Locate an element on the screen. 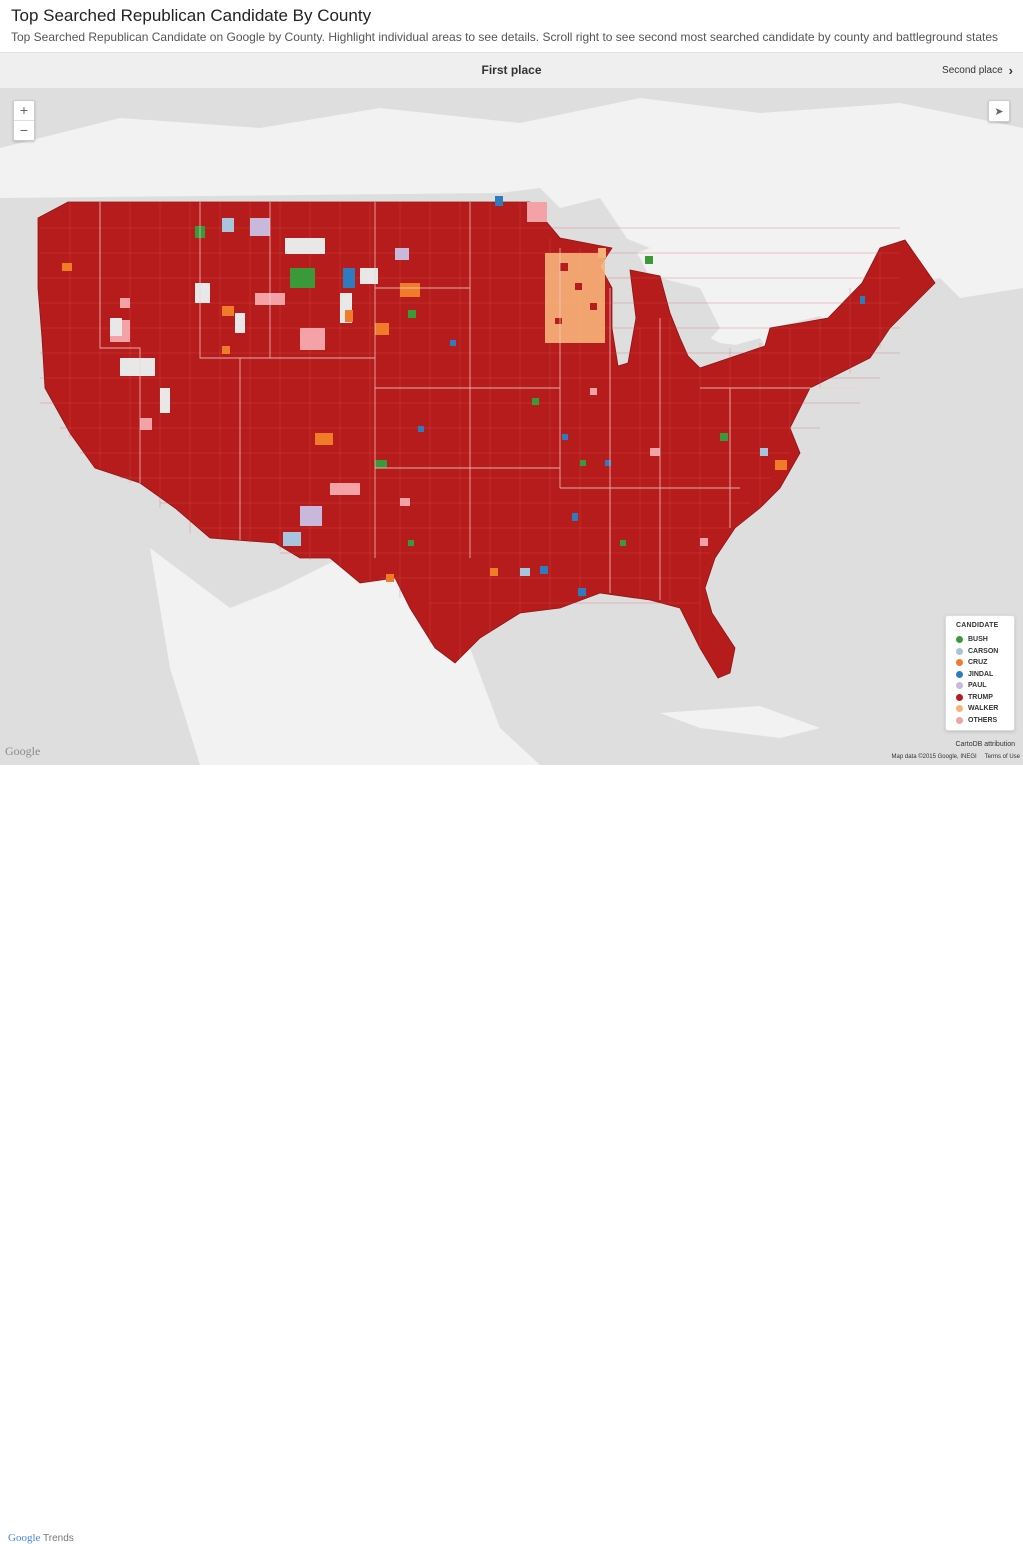 This screenshot has height=1544, width=1023. google-wordmark: Google is located at coordinates (24, 1538).